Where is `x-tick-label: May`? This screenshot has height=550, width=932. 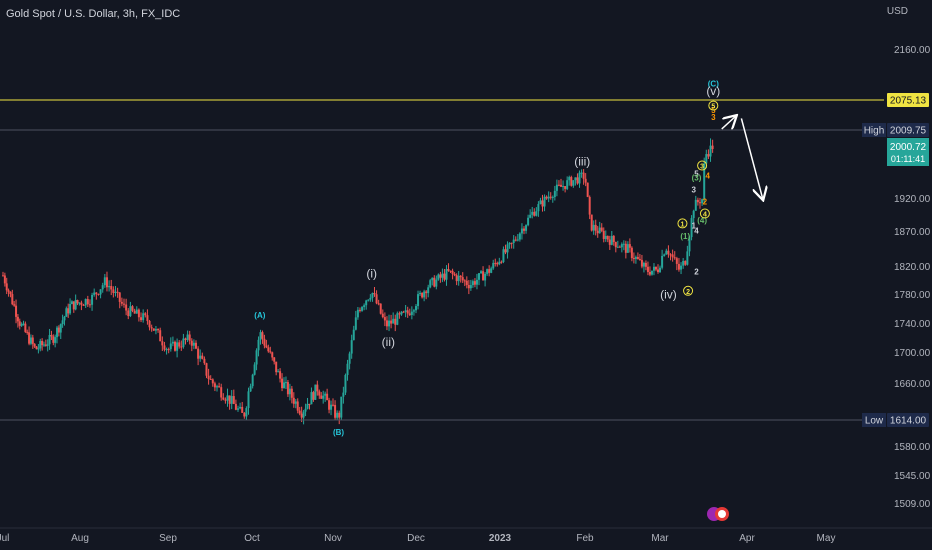 x-tick-label: May is located at coordinates (826, 538).